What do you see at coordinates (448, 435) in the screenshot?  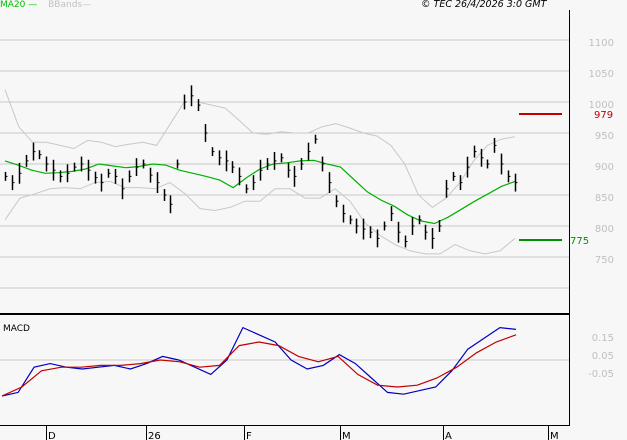 I see `x-tick-label: A` at bounding box center [448, 435].